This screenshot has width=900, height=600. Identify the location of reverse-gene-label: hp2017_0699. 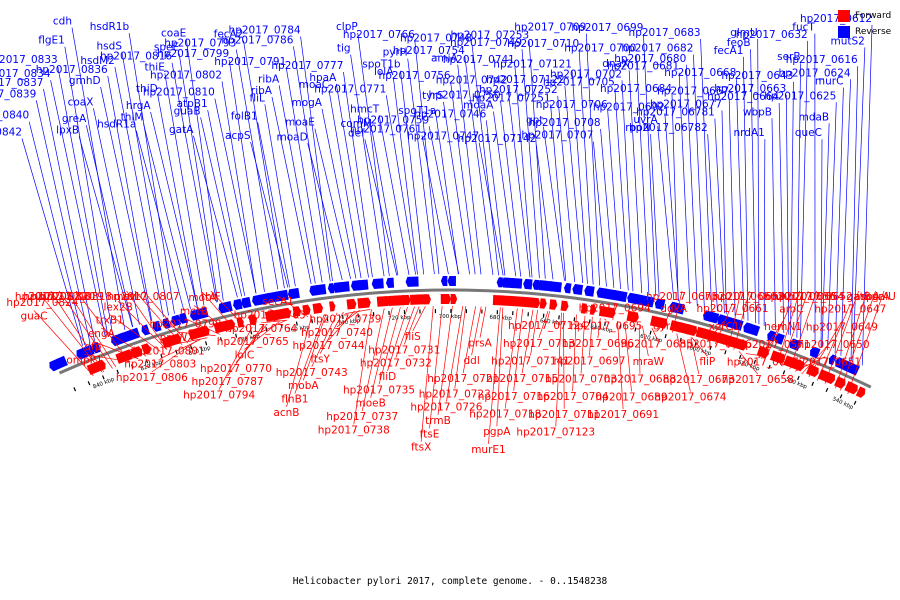
(607, 28).